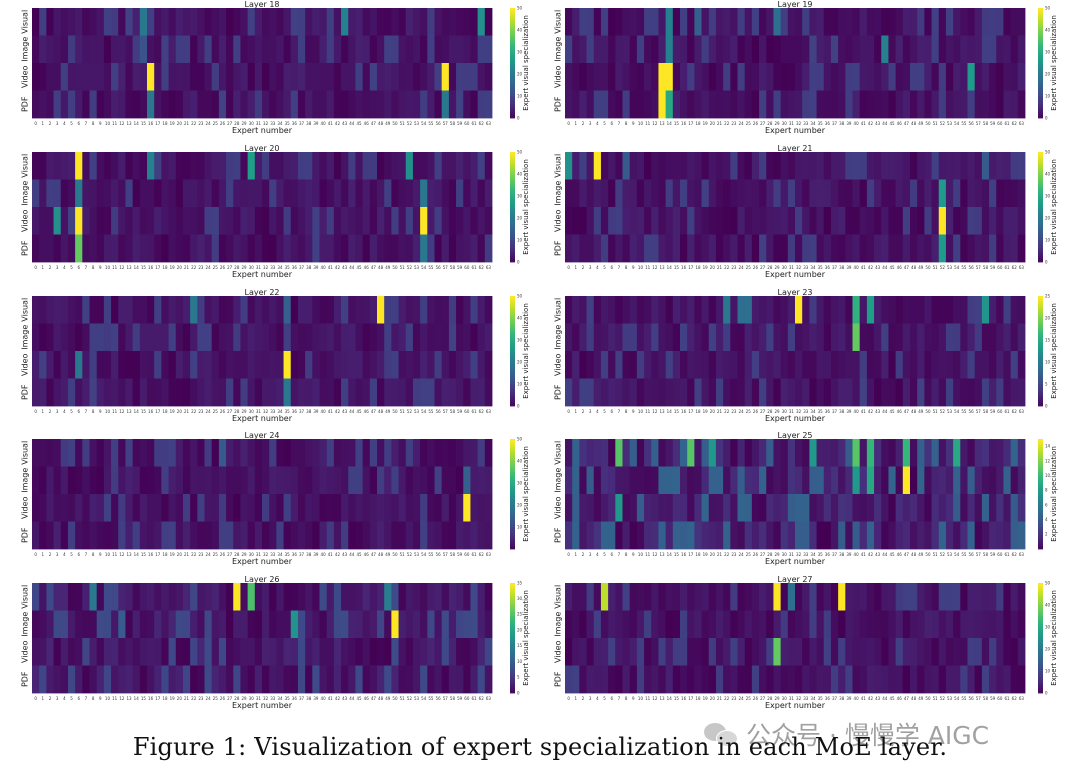  What do you see at coordinates (792, 698) in the screenshot?
I see `x-tick-label: 31` at bounding box center [792, 698].